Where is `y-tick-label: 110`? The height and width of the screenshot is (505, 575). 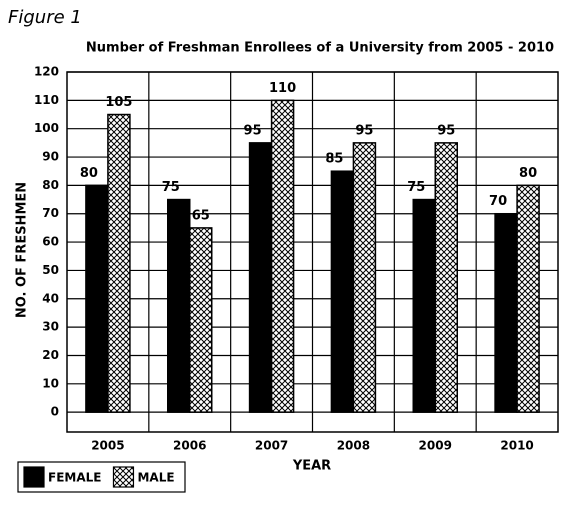 y-tick-label: 110 is located at coordinates (46, 100).